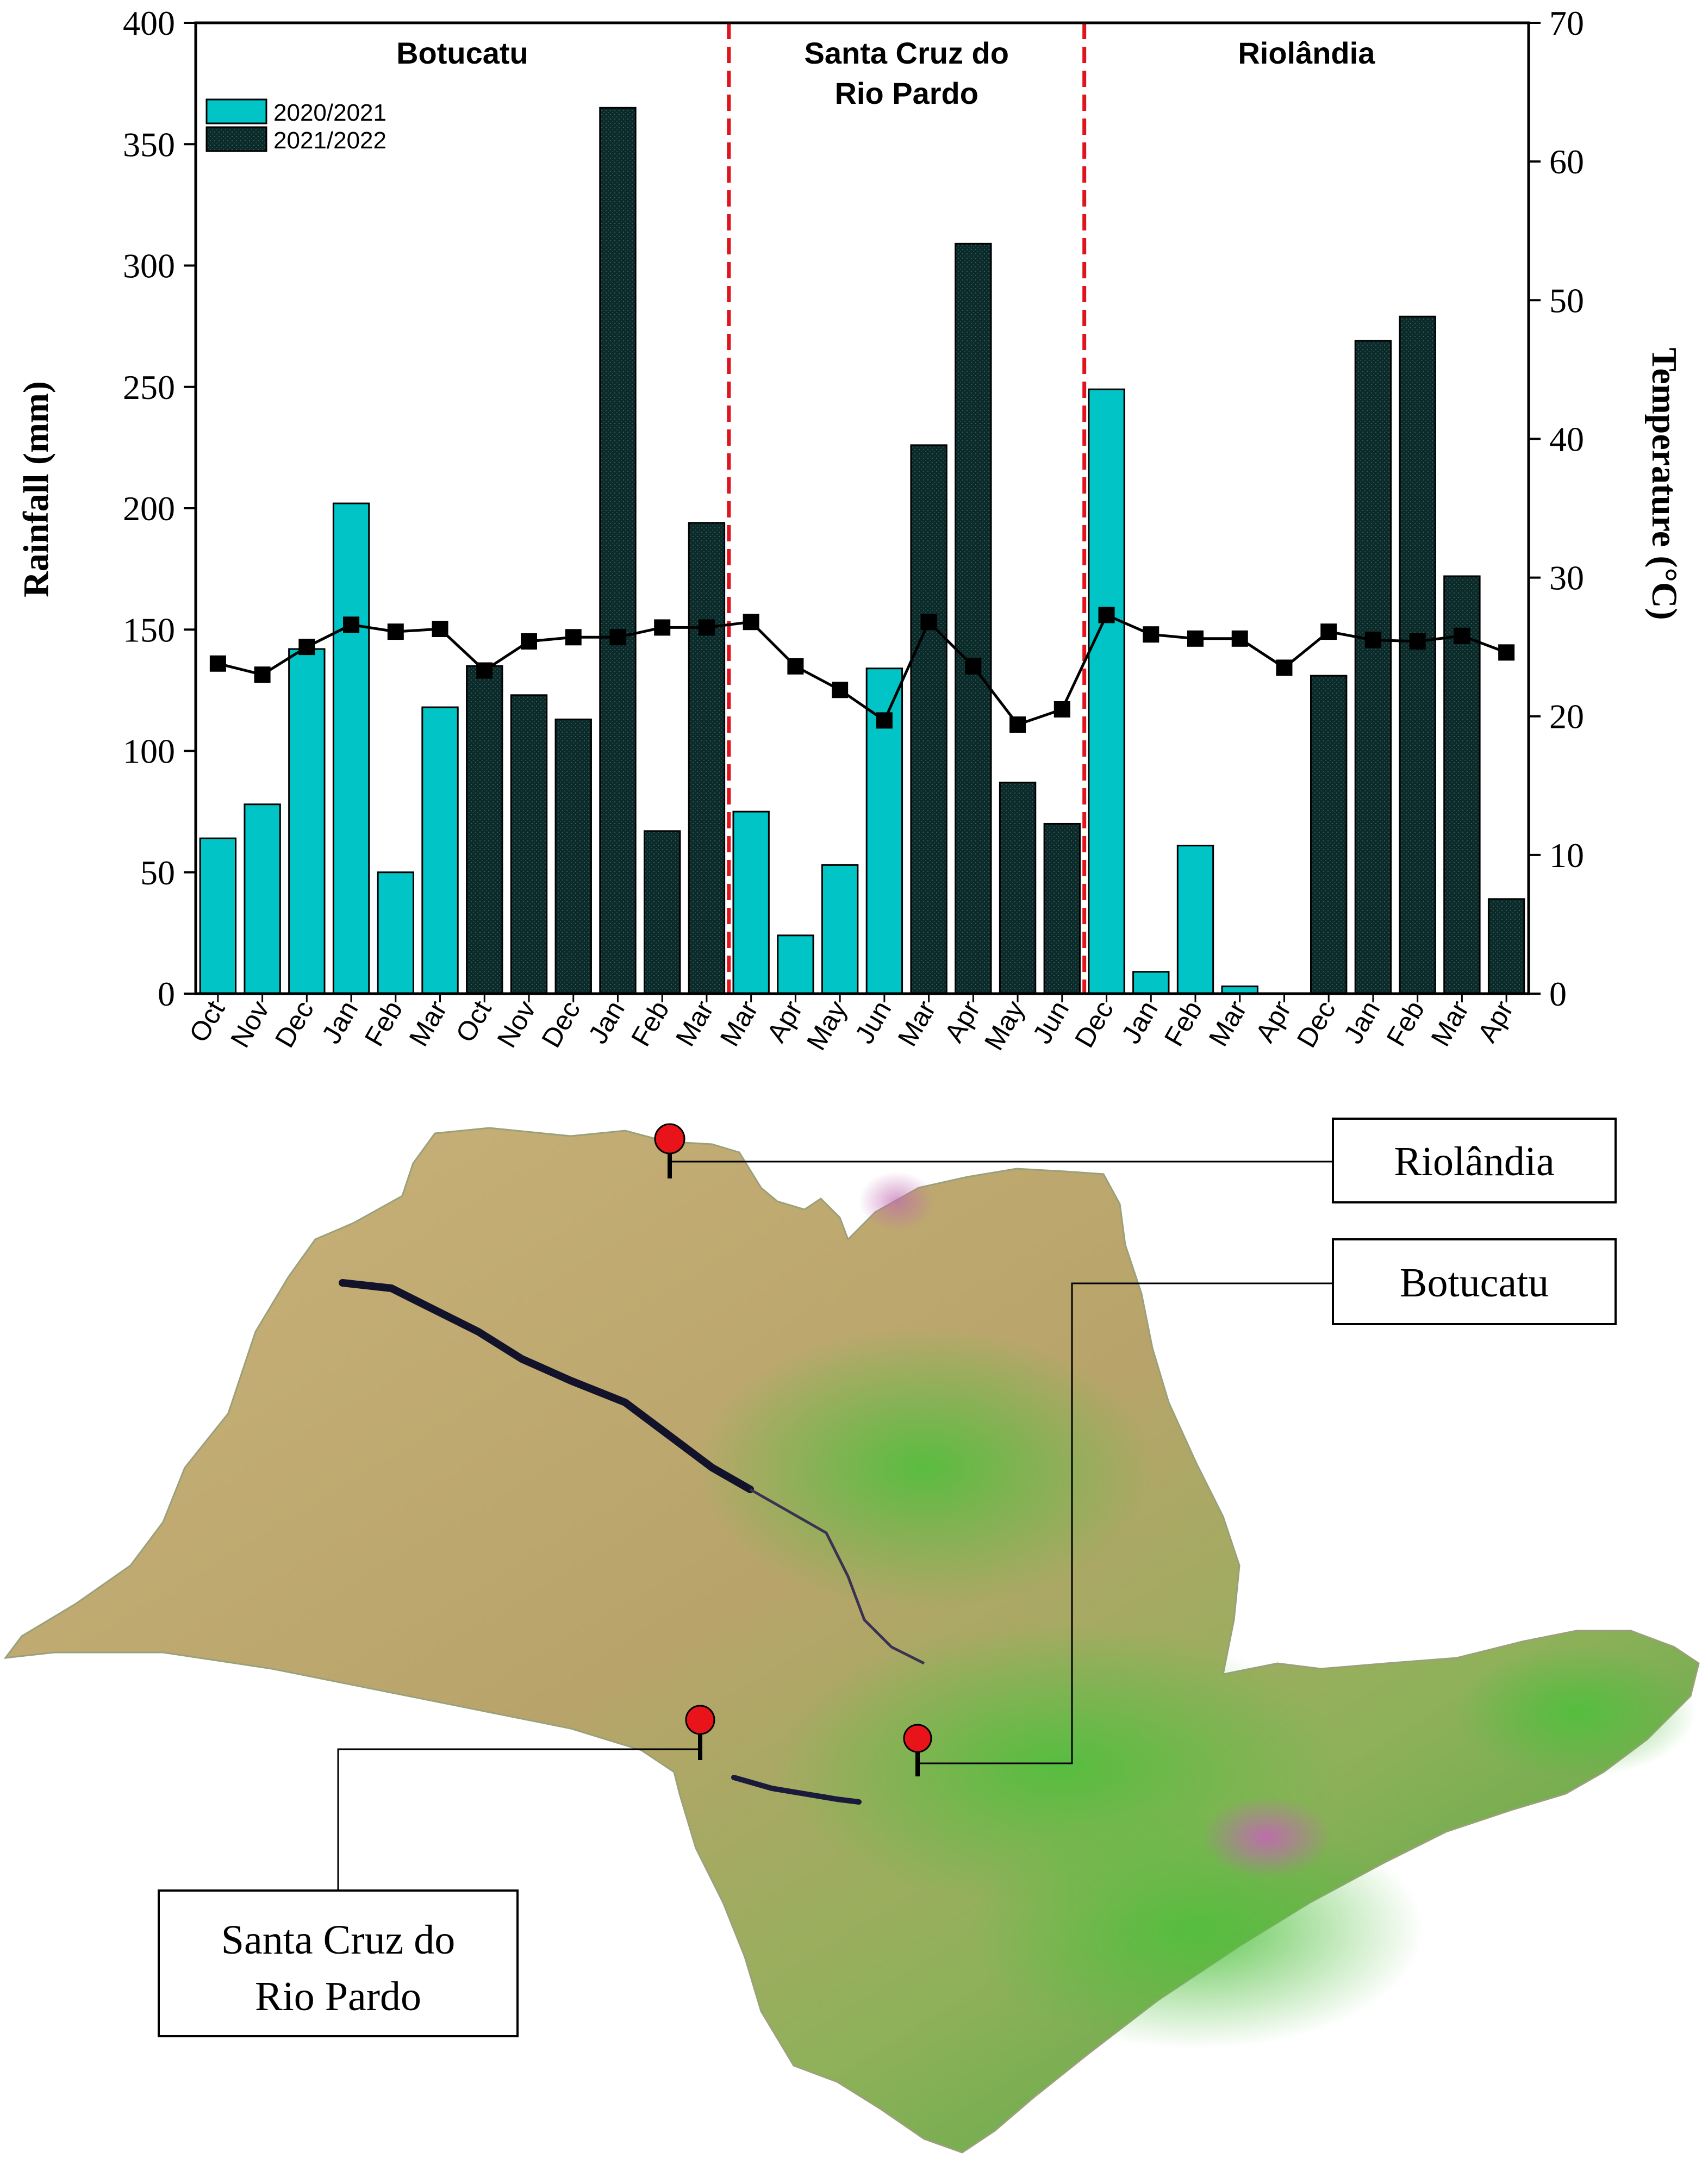 The image size is (1708, 2177). What do you see at coordinates (236, 139) in the screenshot?
I see `legend-swatch-2021-2022` at bounding box center [236, 139].